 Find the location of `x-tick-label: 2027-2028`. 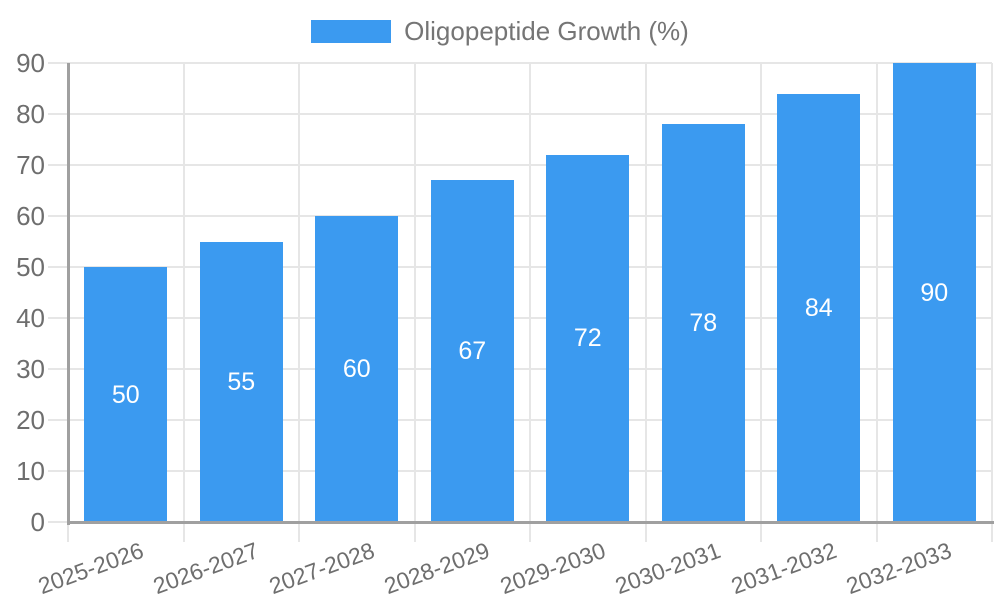

x-tick-label: 2027-2028 is located at coordinates (321, 568).